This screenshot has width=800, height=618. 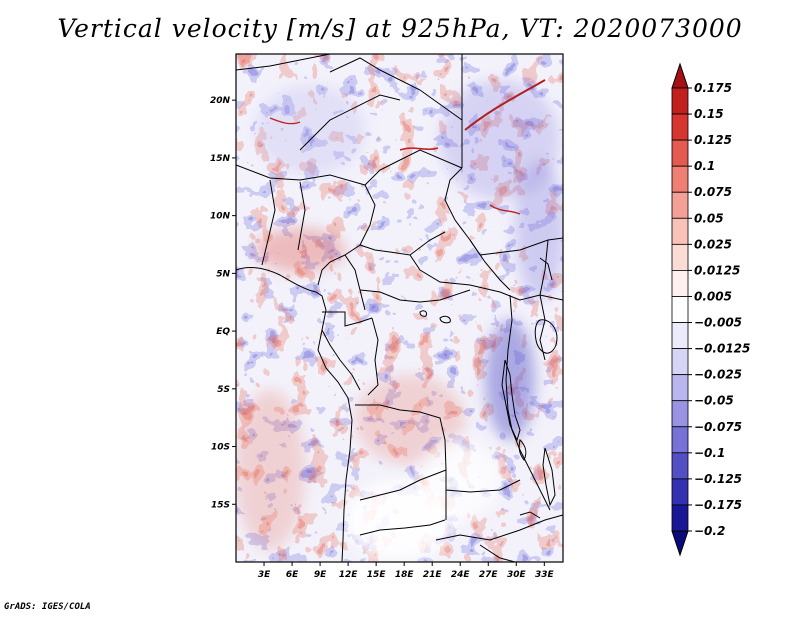 I want to click on colorbar-label: 0.125, so click(x=713, y=140).